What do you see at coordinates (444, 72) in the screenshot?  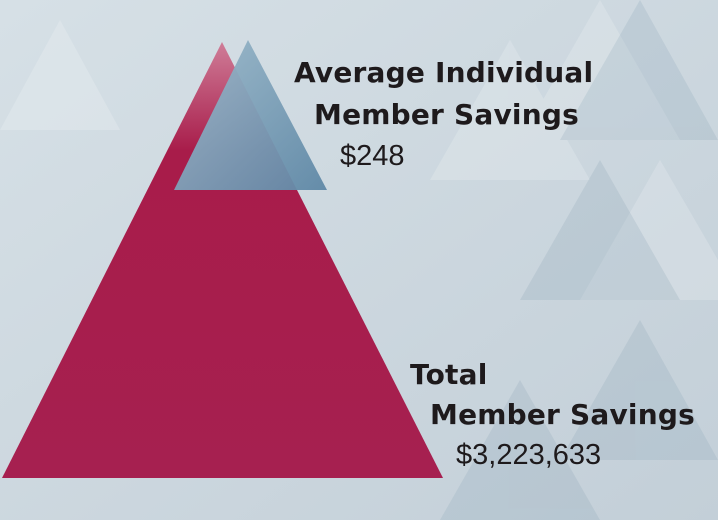 I see `average-title-line1: Average Individual` at bounding box center [444, 72].